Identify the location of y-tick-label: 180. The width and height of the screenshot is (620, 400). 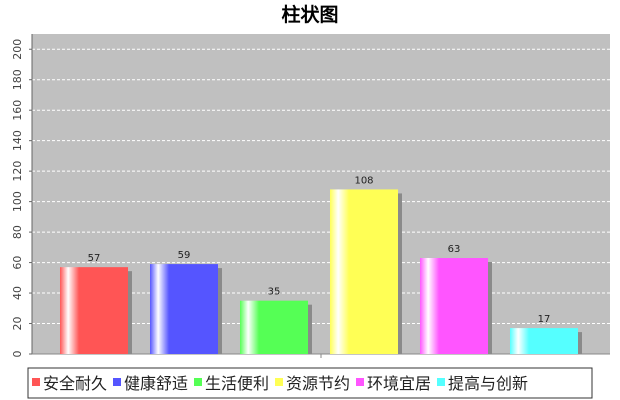
(17, 79).